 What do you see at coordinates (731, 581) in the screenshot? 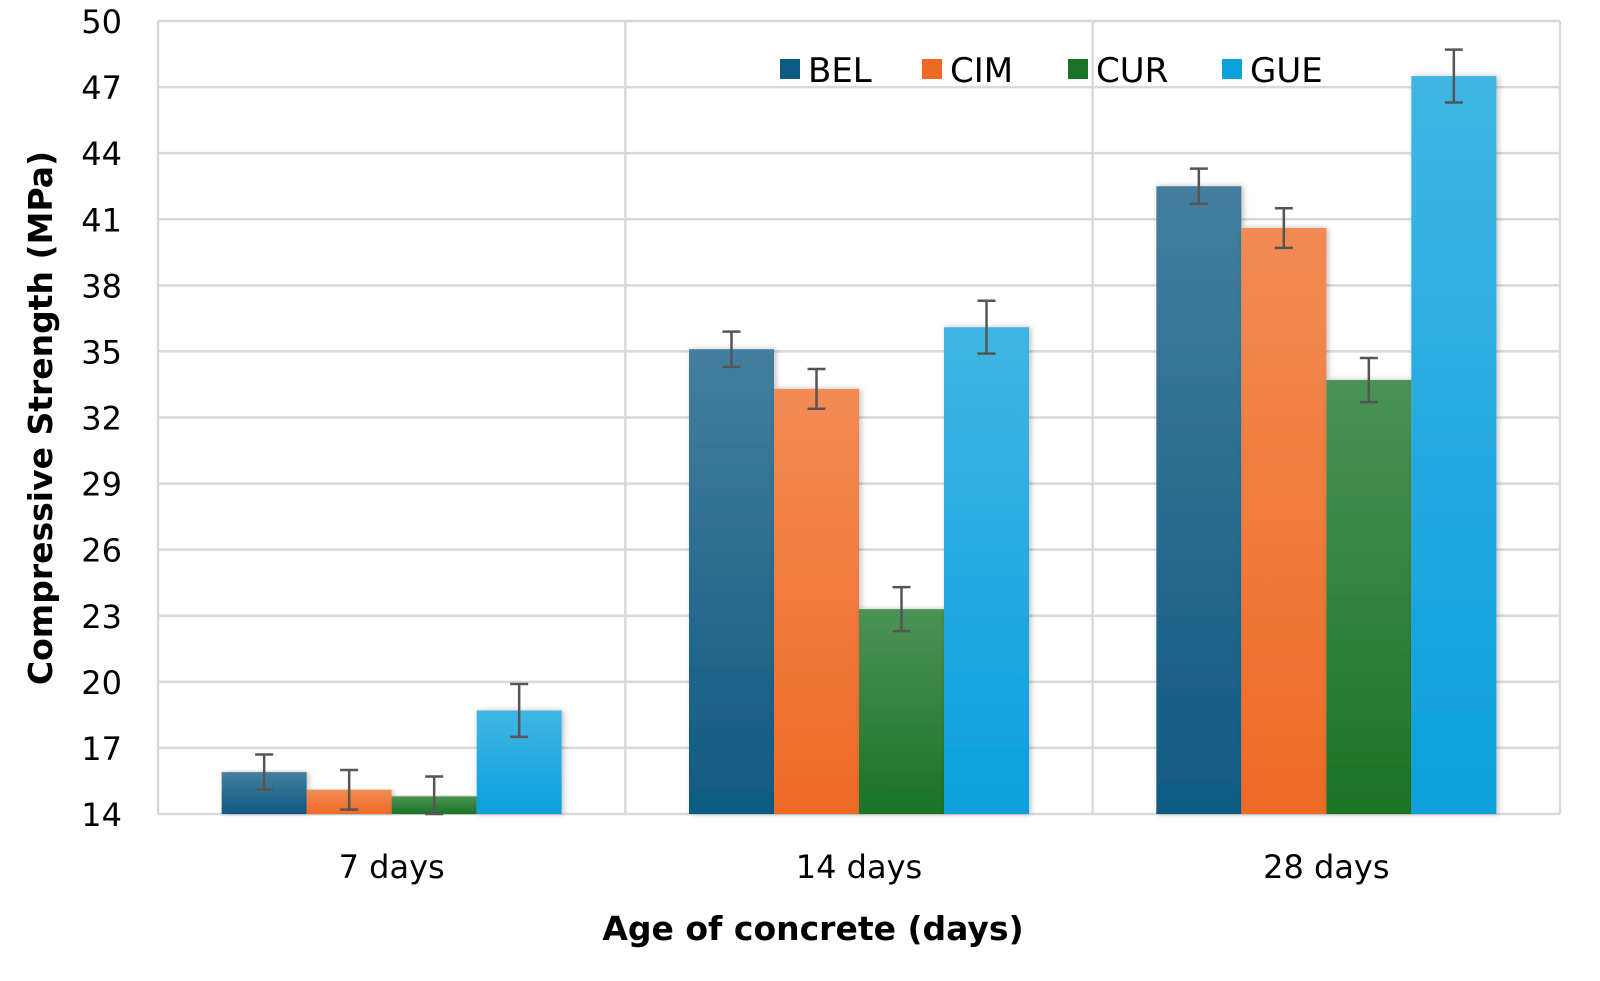
I see `bar-bel-14-days` at bounding box center [731, 581].